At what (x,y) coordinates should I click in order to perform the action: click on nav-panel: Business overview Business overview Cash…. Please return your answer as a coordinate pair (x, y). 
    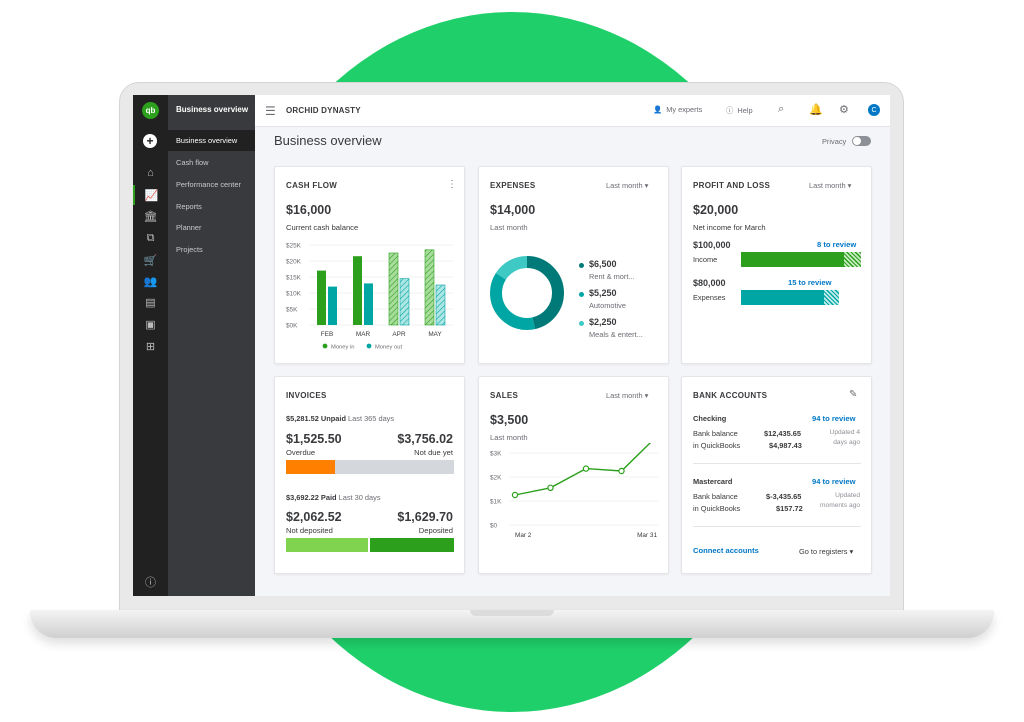
    Looking at the image, I should click on (211, 345).